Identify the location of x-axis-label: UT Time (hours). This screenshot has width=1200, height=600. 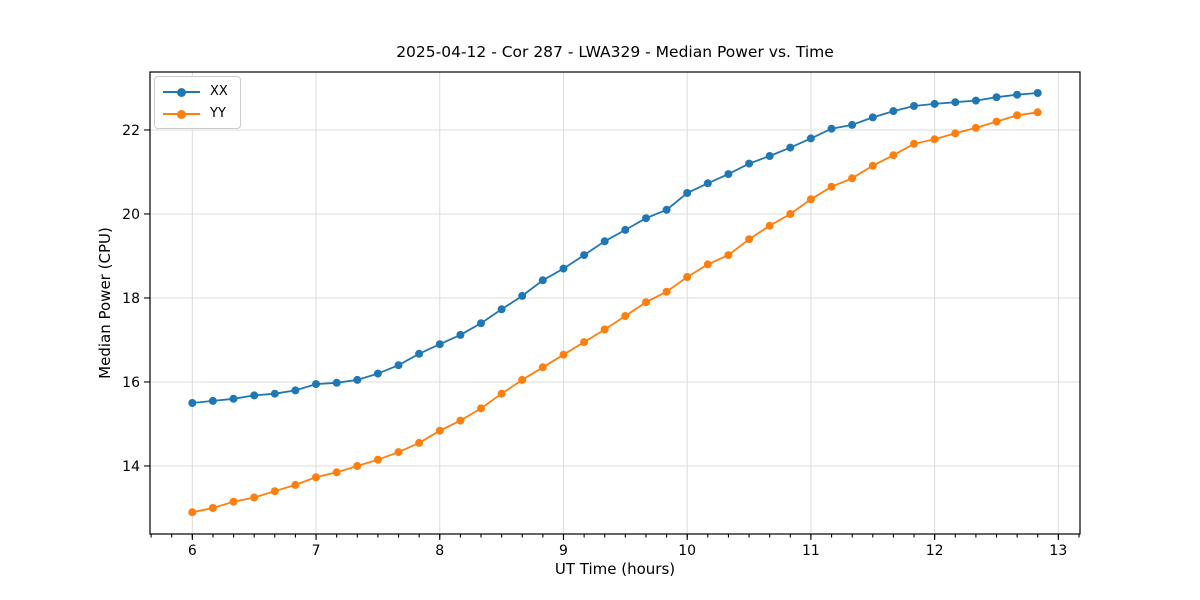
(615, 569).